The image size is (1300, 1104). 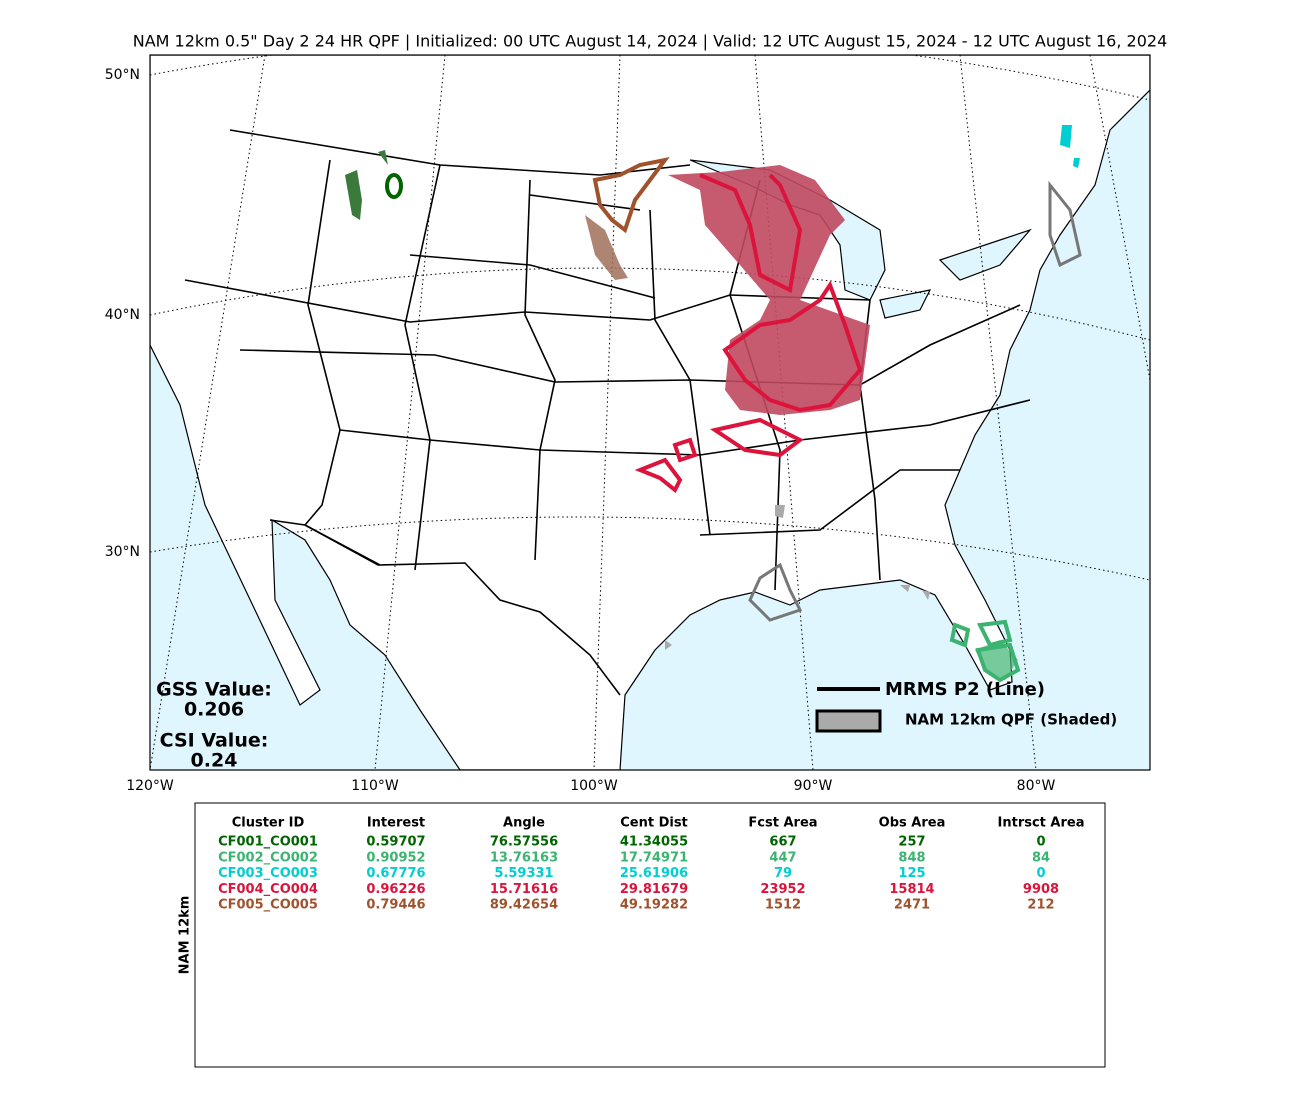 What do you see at coordinates (654, 823) in the screenshot?
I see `table-header: Cent Dist` at bounding box center [654, 823].